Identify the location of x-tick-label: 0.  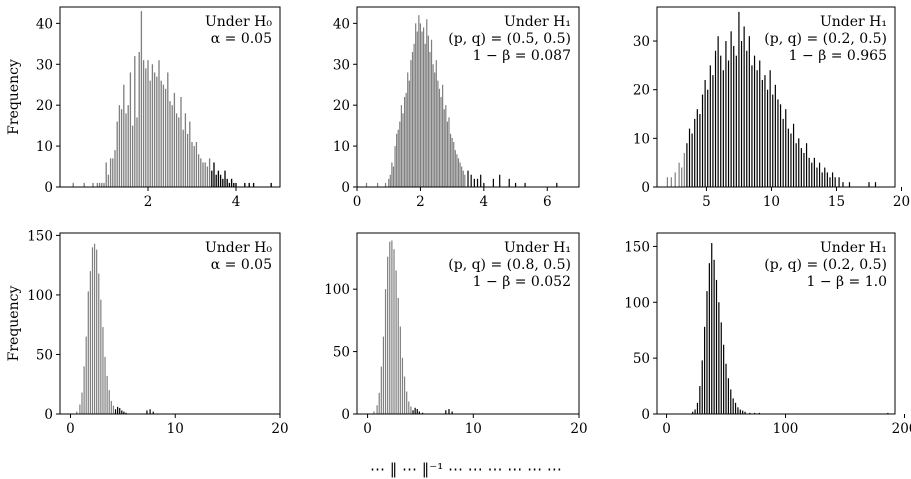
(357, 202).